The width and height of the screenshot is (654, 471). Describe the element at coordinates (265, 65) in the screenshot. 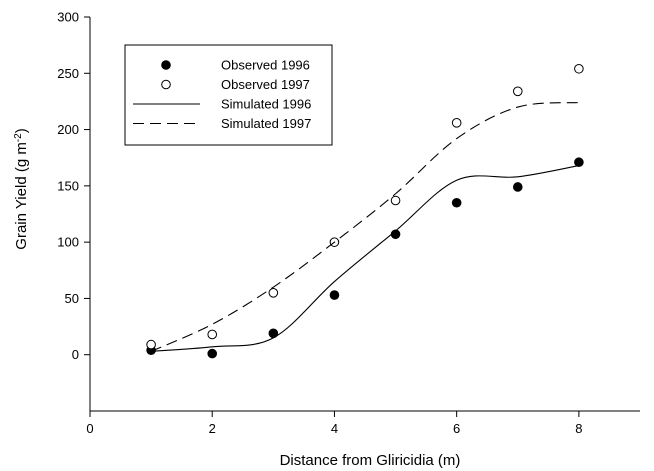

I see `legend-label-observed-1996: Observed 1996` at that location.